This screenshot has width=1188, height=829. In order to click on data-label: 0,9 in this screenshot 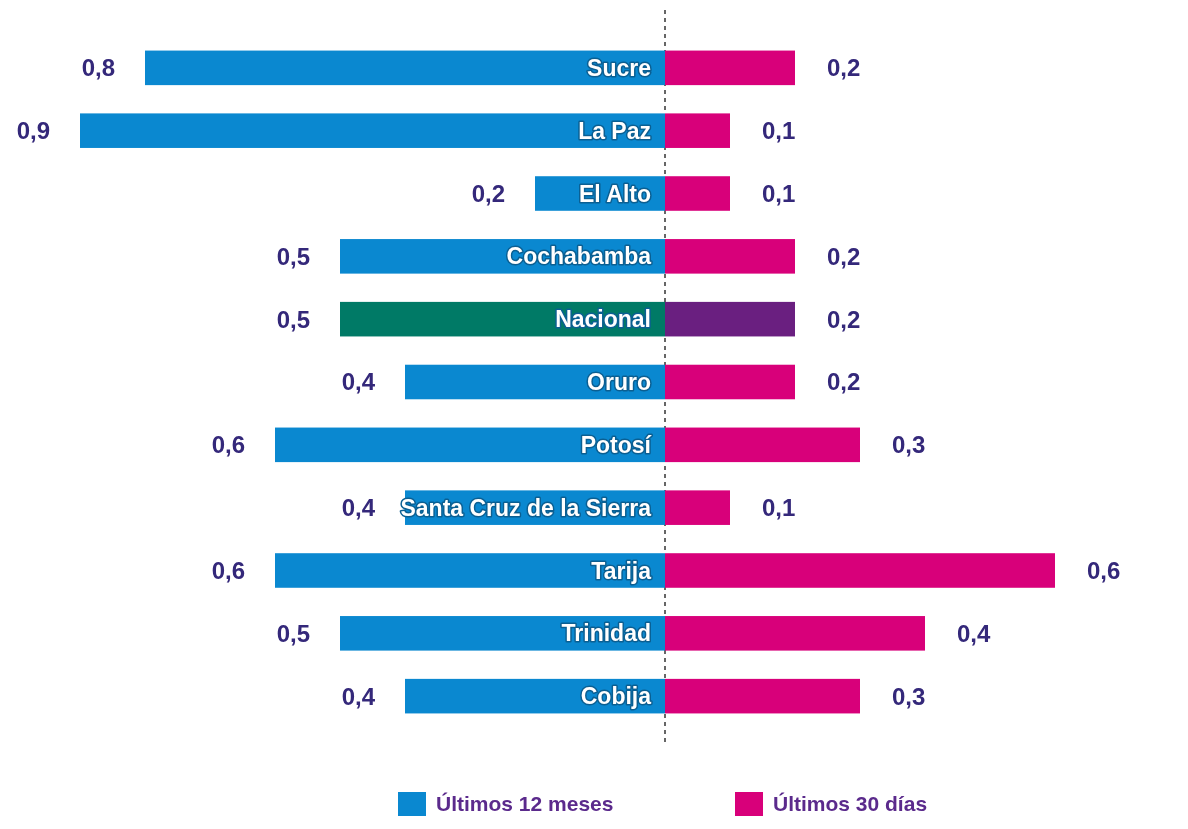, I will do `click(33, 131)`.